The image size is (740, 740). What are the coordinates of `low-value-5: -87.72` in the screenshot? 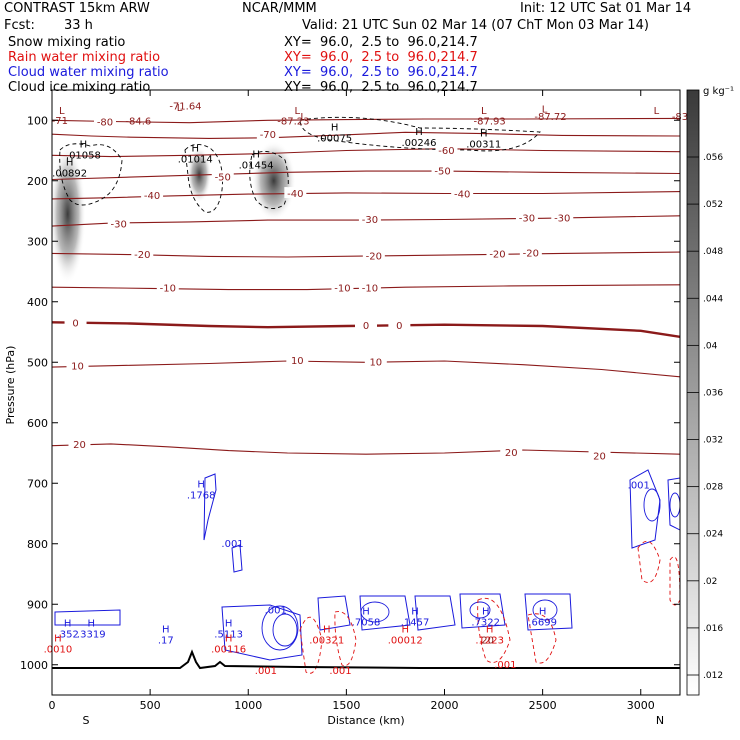 It's located at (550, 117).